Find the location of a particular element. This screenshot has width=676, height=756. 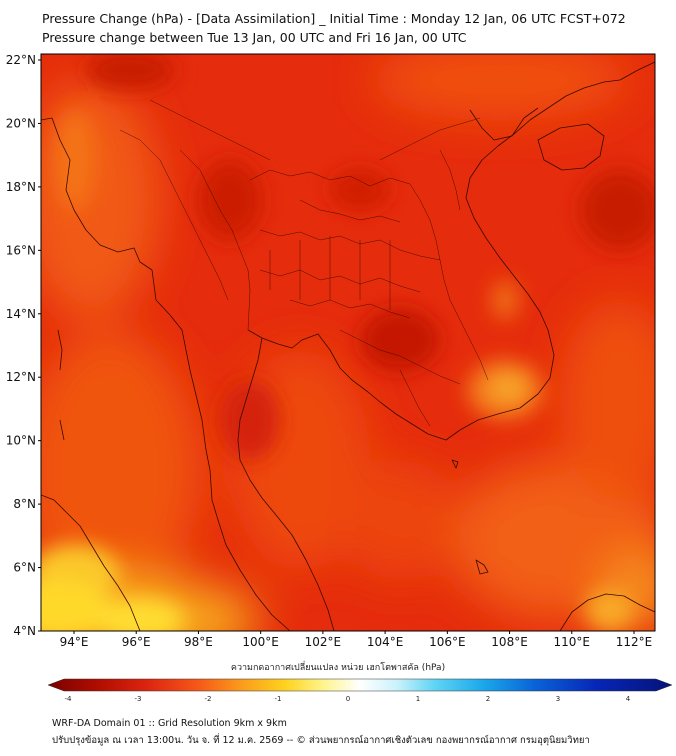

lat-label: 6°N is located at coordinates (24, 568).